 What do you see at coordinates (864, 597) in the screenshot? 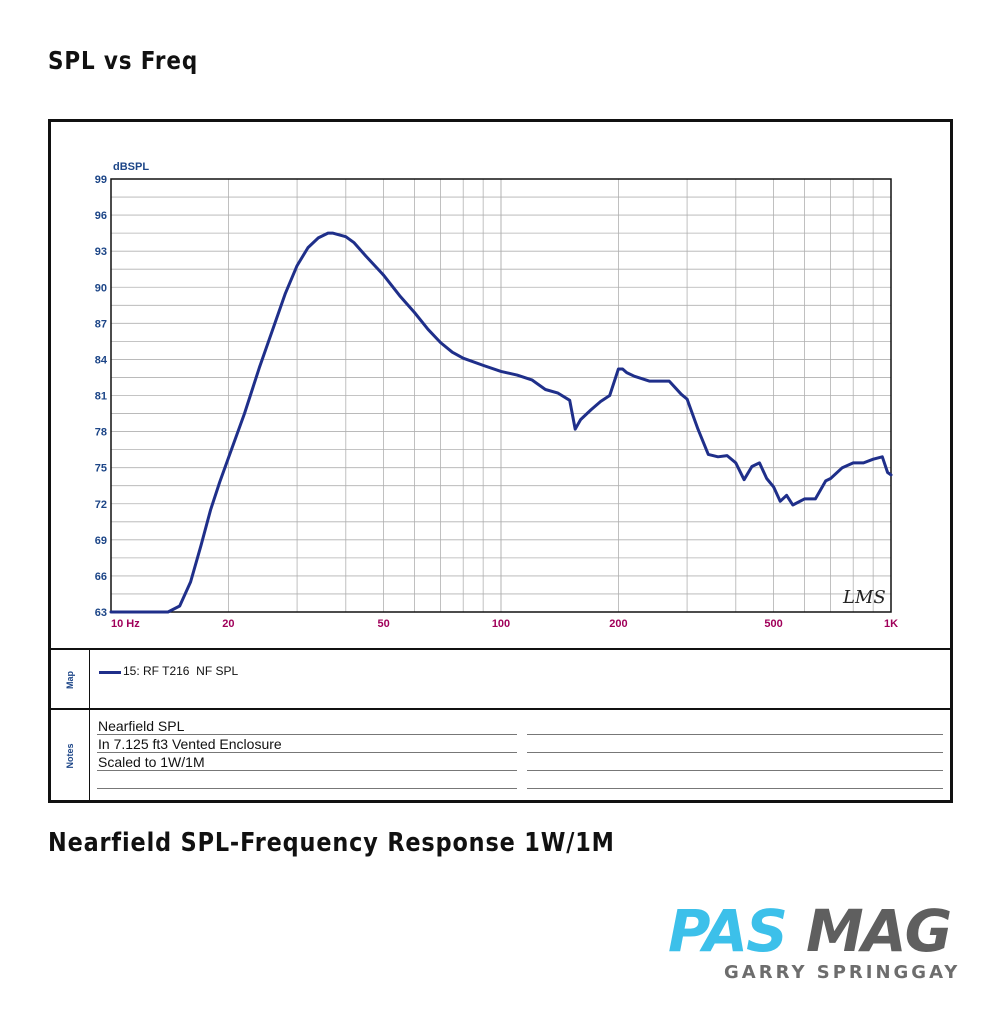
I see `lms-watermark: LMS` at bounding box center [864, 597].